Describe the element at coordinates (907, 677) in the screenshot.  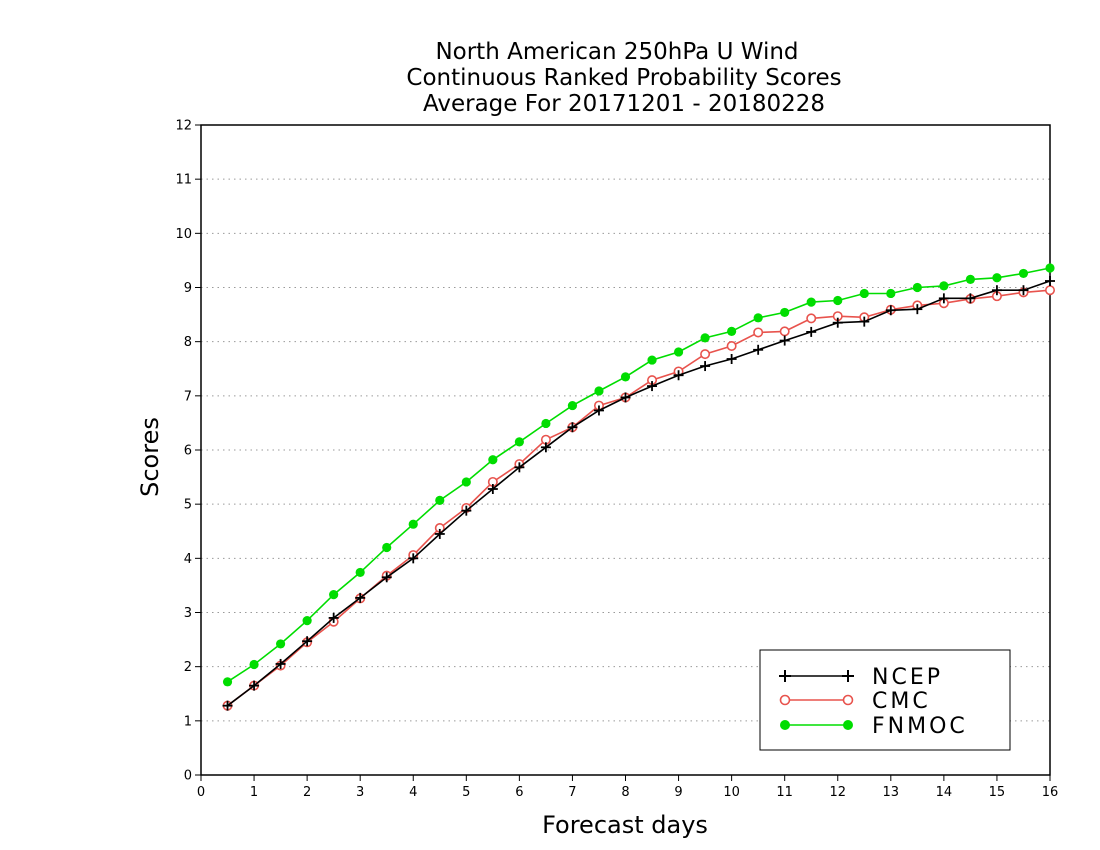
I see `legend-label-ncep: NCEP` at that location.